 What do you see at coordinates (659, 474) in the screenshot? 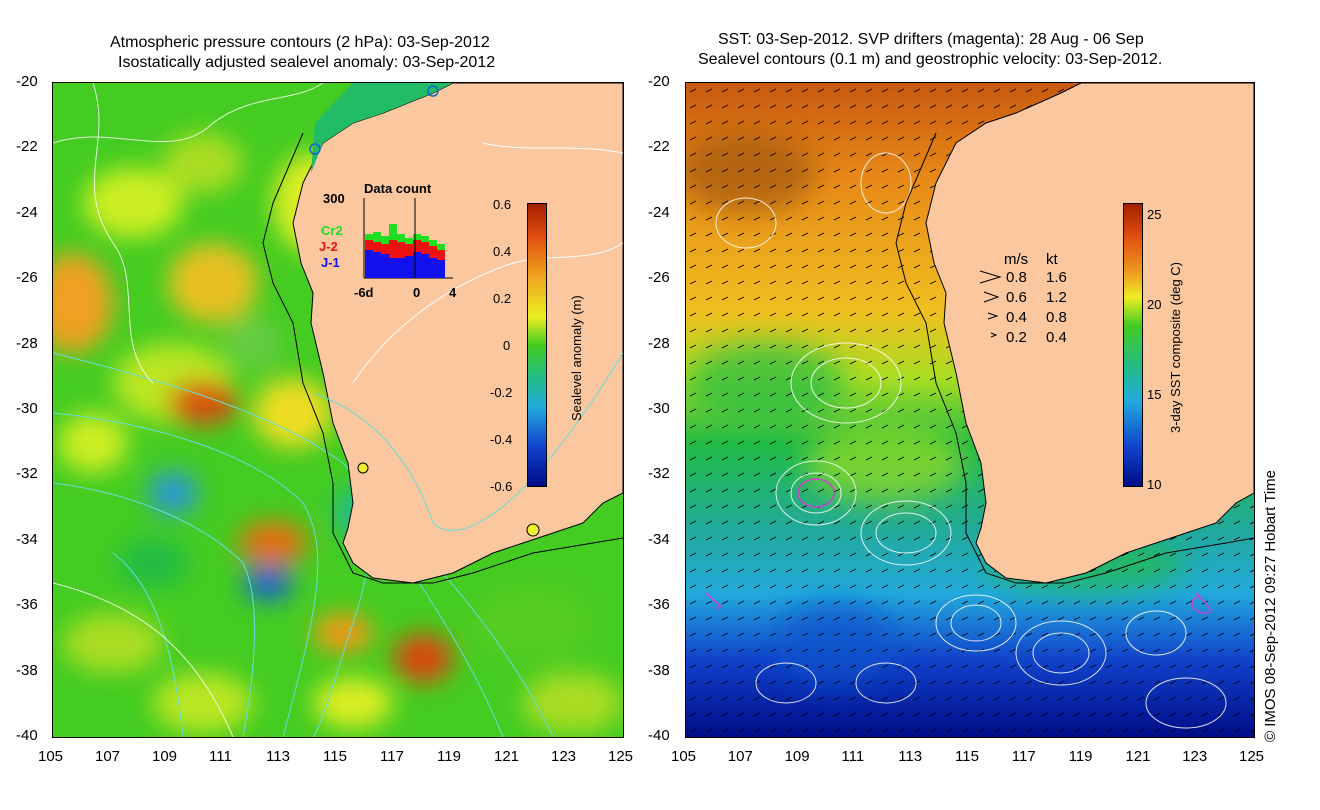
I see `right-lat-tick-6: -32` at bounding box center [659, 474].